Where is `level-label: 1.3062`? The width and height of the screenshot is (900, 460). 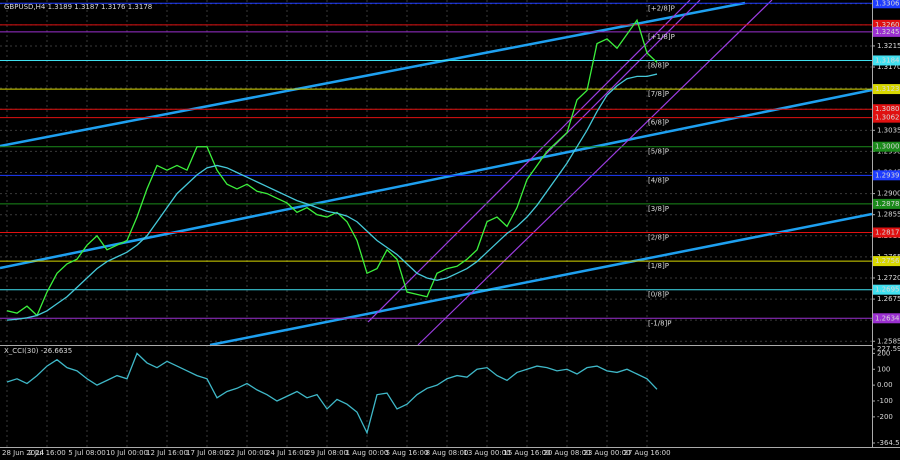
level-label: 1.3062 is located at coordinates (887, 118).